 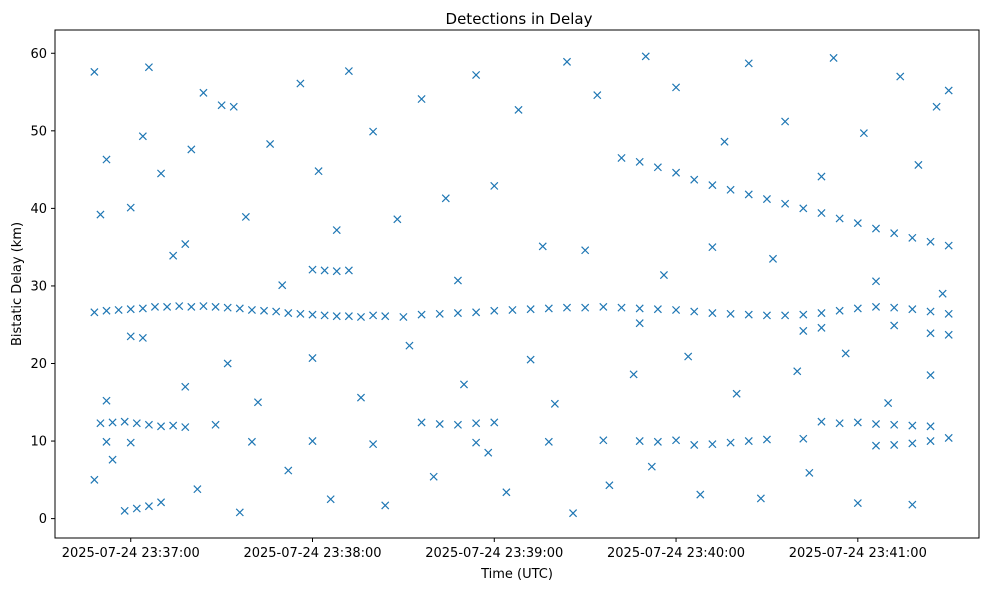 What do you see at coordinates (676, 553) in the screenshot?
I see `x-tick-label: 2025-07-24 23:40:00` at bounding box center [676, 553].